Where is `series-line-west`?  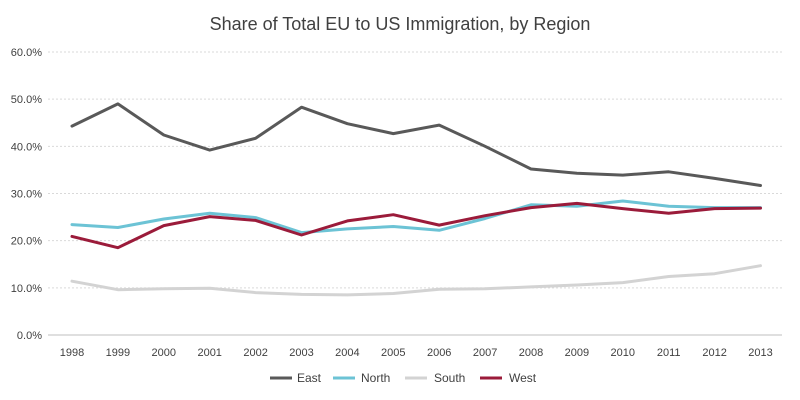
series-line-west is located at coordinates (416, 225).